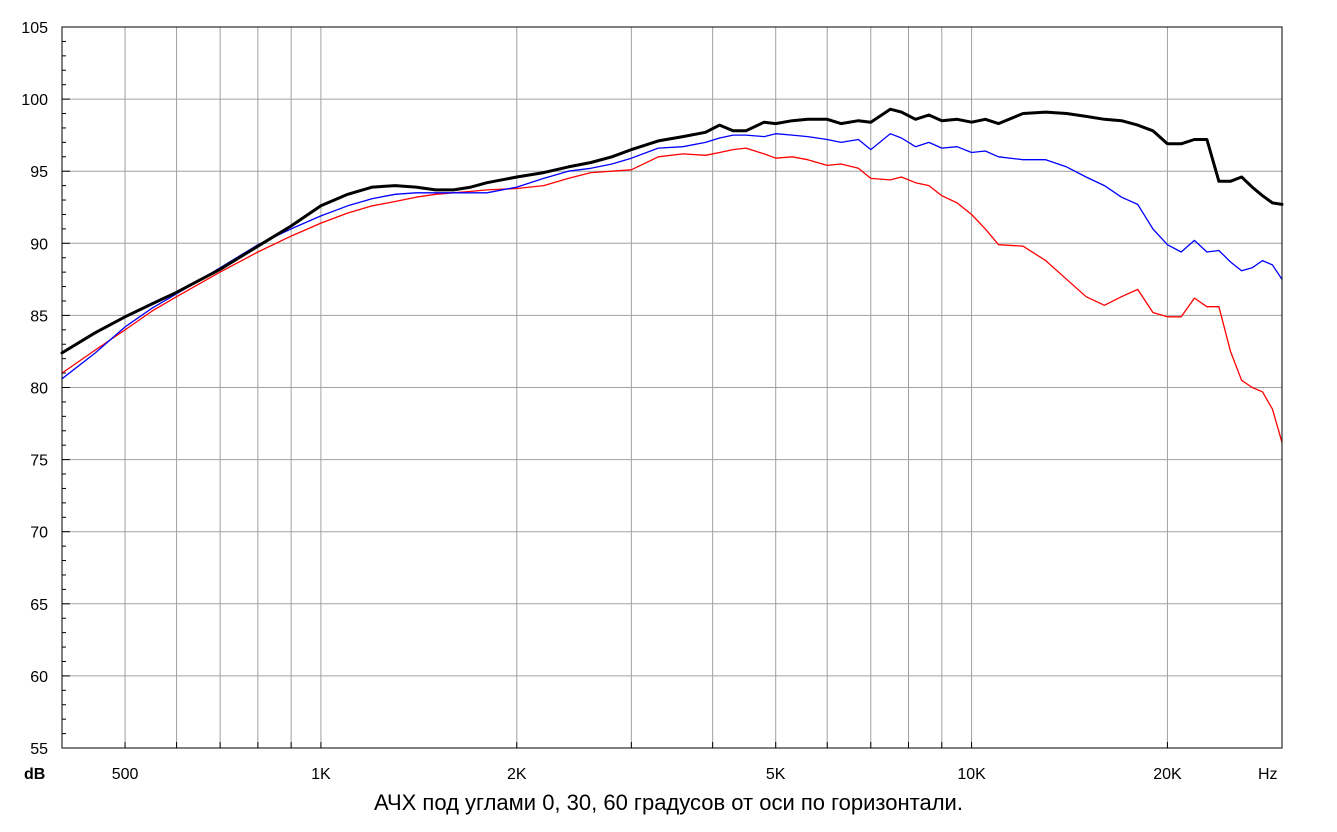  What do you see at coordinates (39, 605) in the screenshot?
I see `y-tick-label: 65` at bounding box center [39, 605].